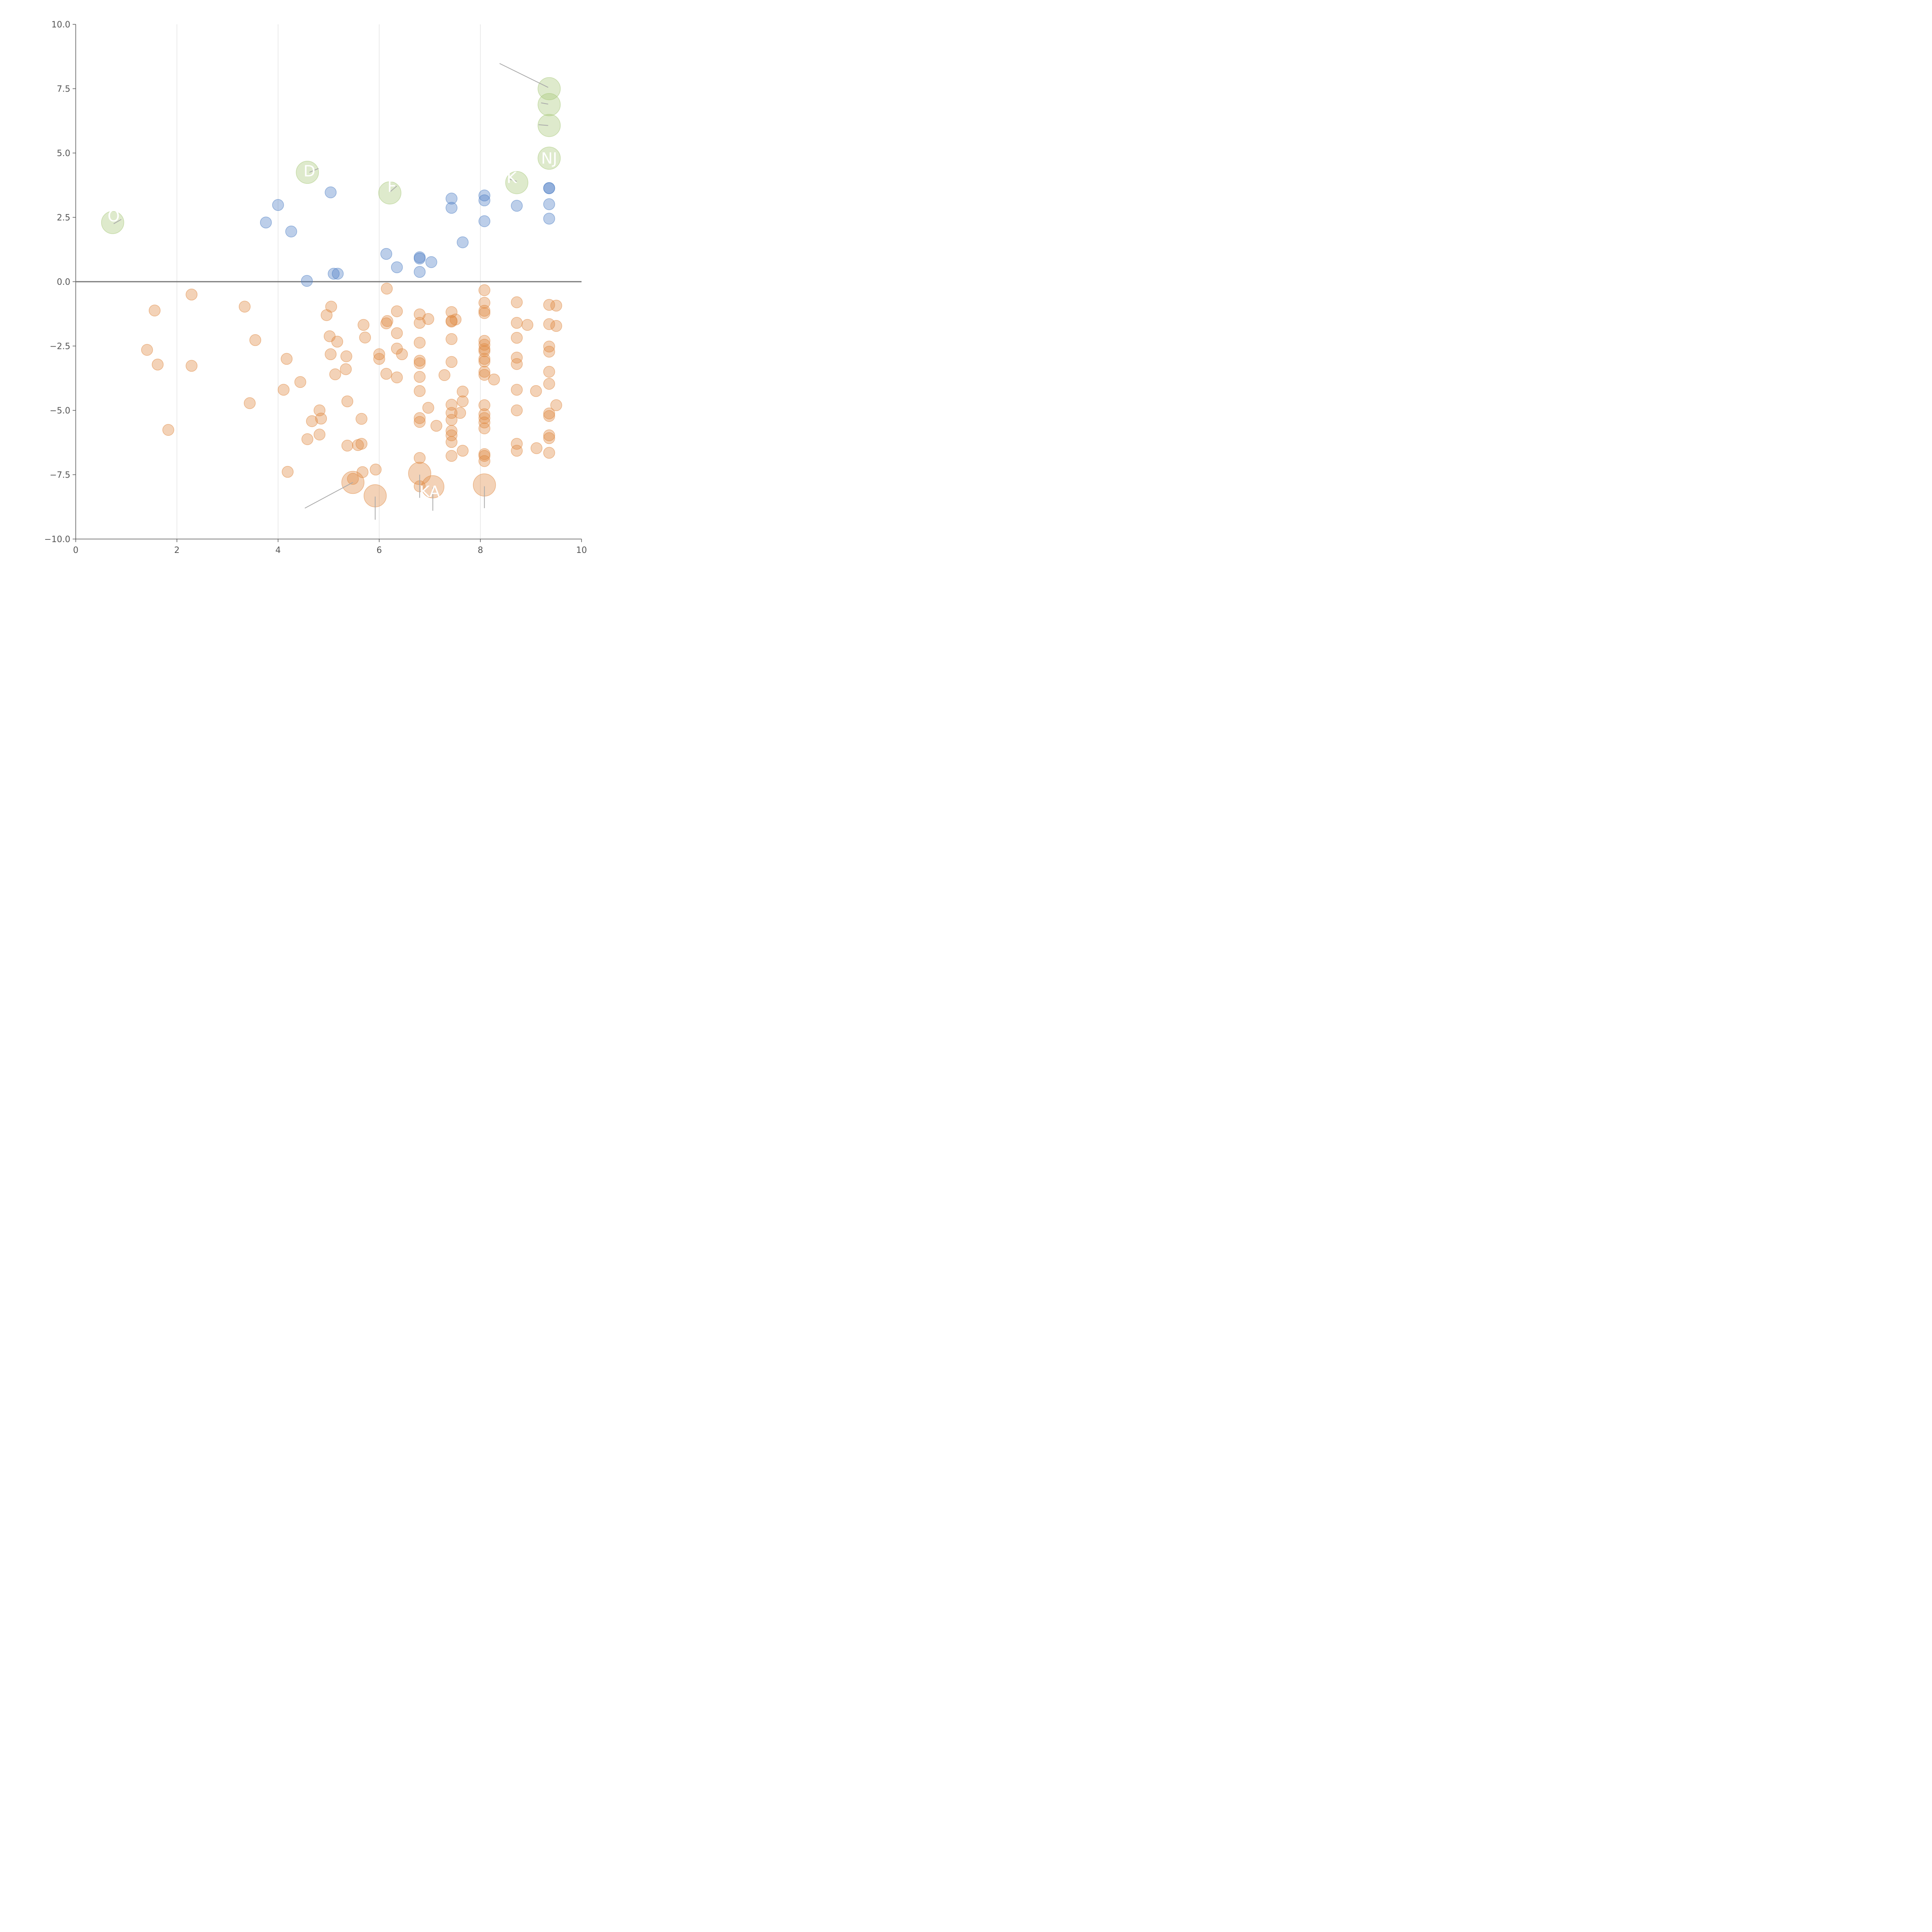 The height and width of the screenshot is (1932, 1932). What do you see at coordinates (60, 411) in the screenshot?
I see `y-tick-label: −5.0` at bounding box center [60, 411].